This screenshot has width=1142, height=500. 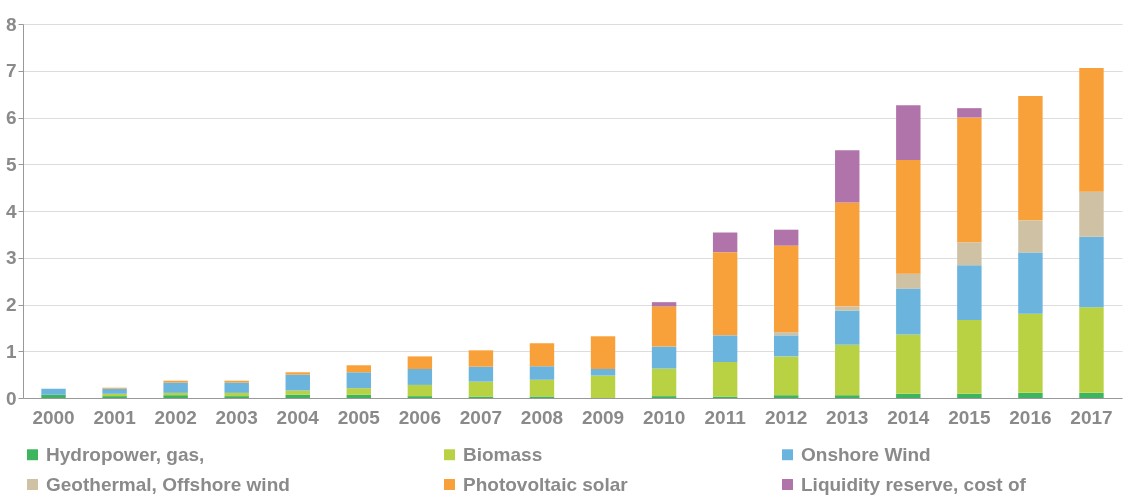 I want to click on legend-label: Biomass, so click(x=503, y=454).